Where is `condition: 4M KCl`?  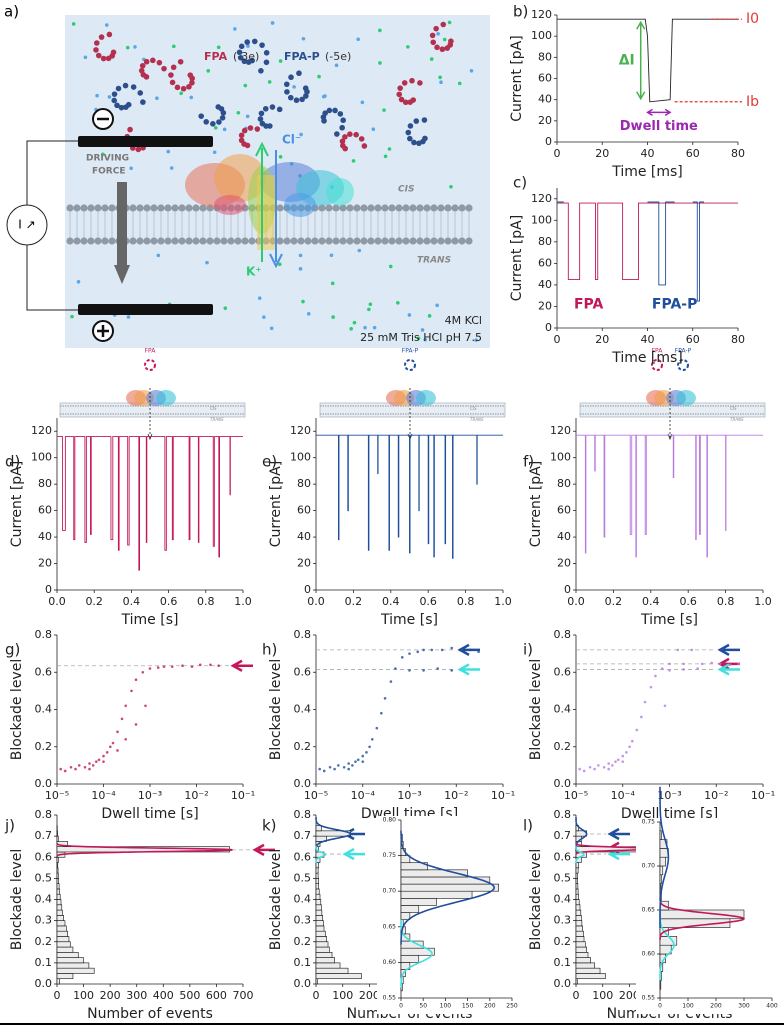
condition: 4M KCl is located at coordinates (463, 320).